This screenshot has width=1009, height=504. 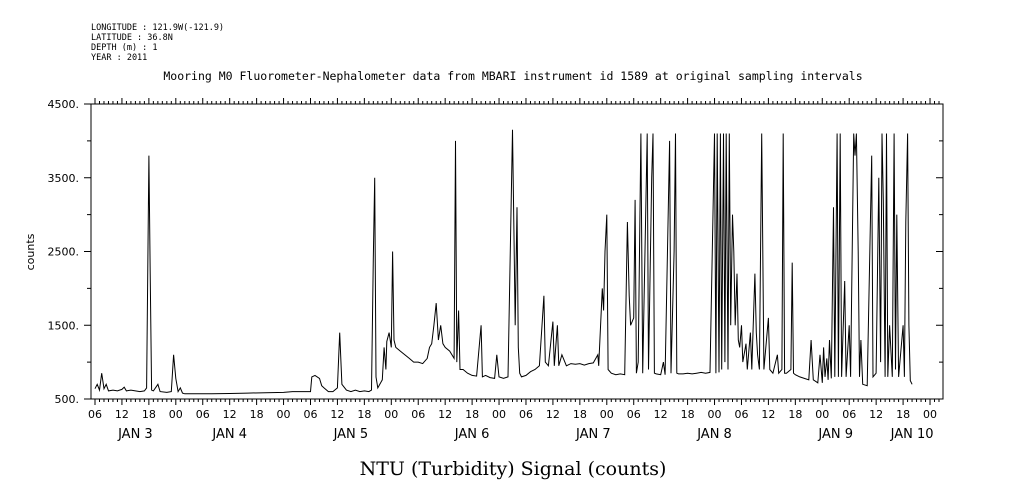 I want to click on x-day-label: JAN 10, so click(x=912, y=434).